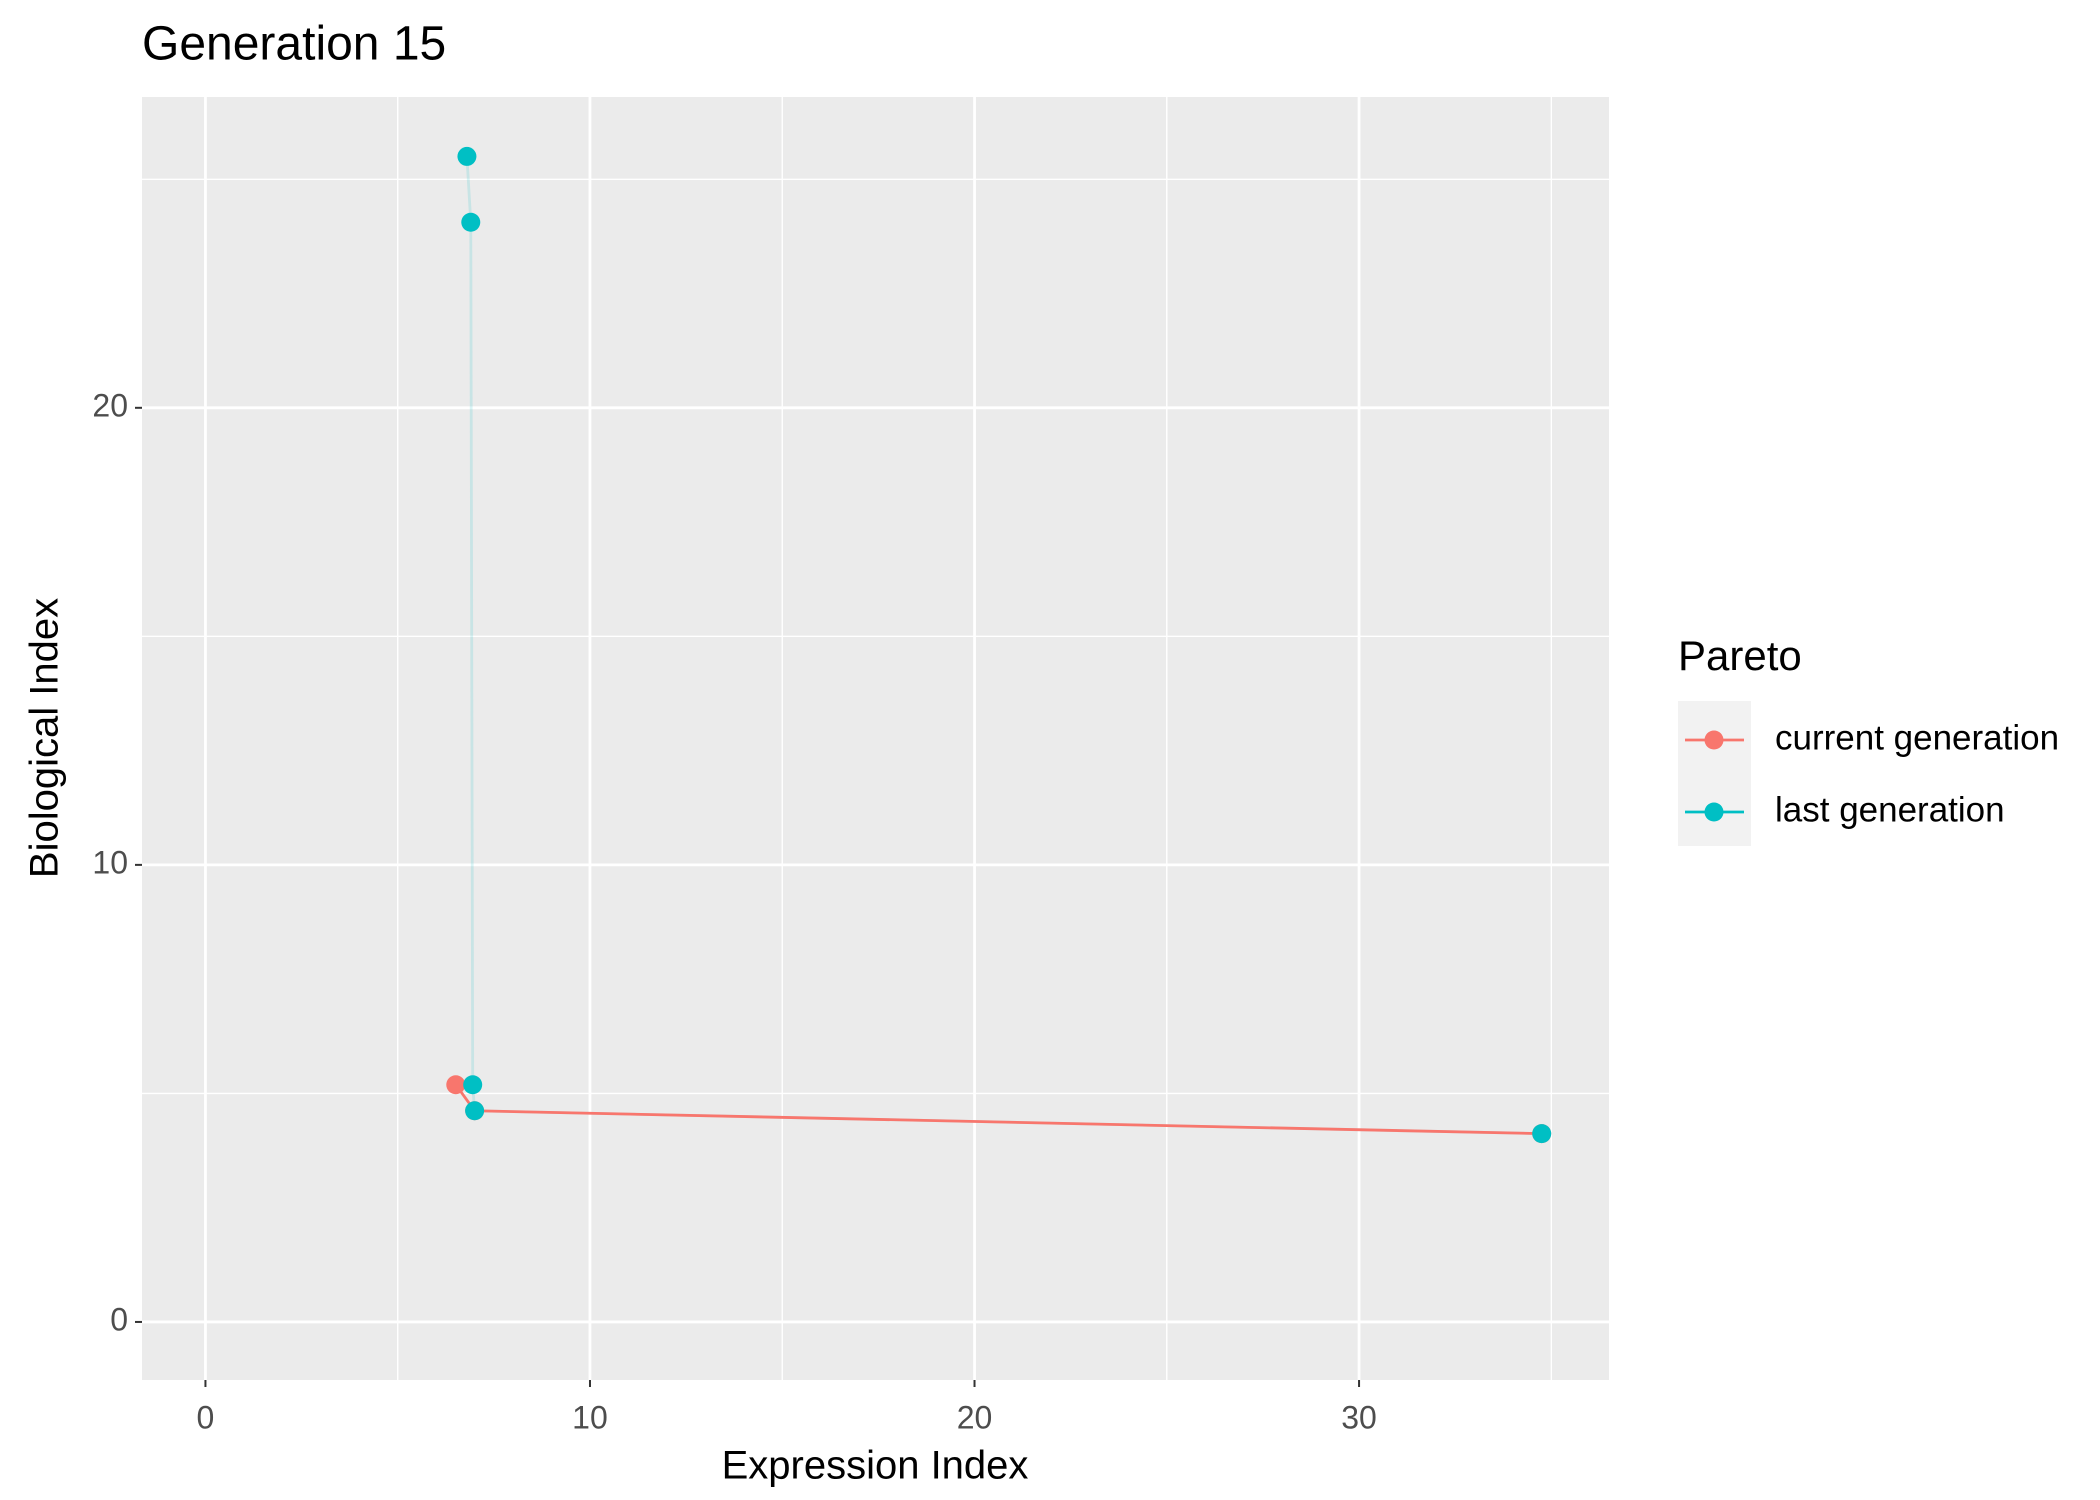  I want to click on y-axis-title: Biological Index, so click(45, 738).